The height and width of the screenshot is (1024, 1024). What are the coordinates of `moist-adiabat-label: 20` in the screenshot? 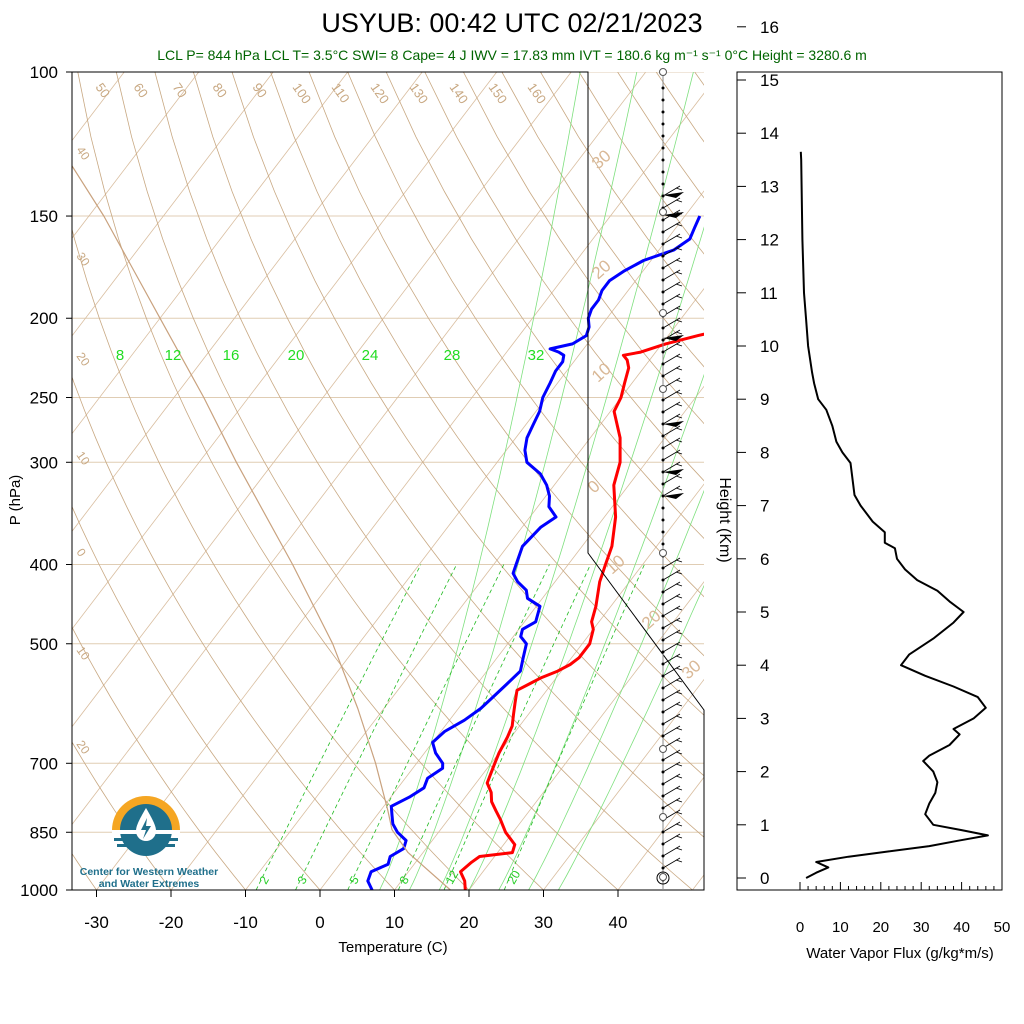 It's located at (296, 355).